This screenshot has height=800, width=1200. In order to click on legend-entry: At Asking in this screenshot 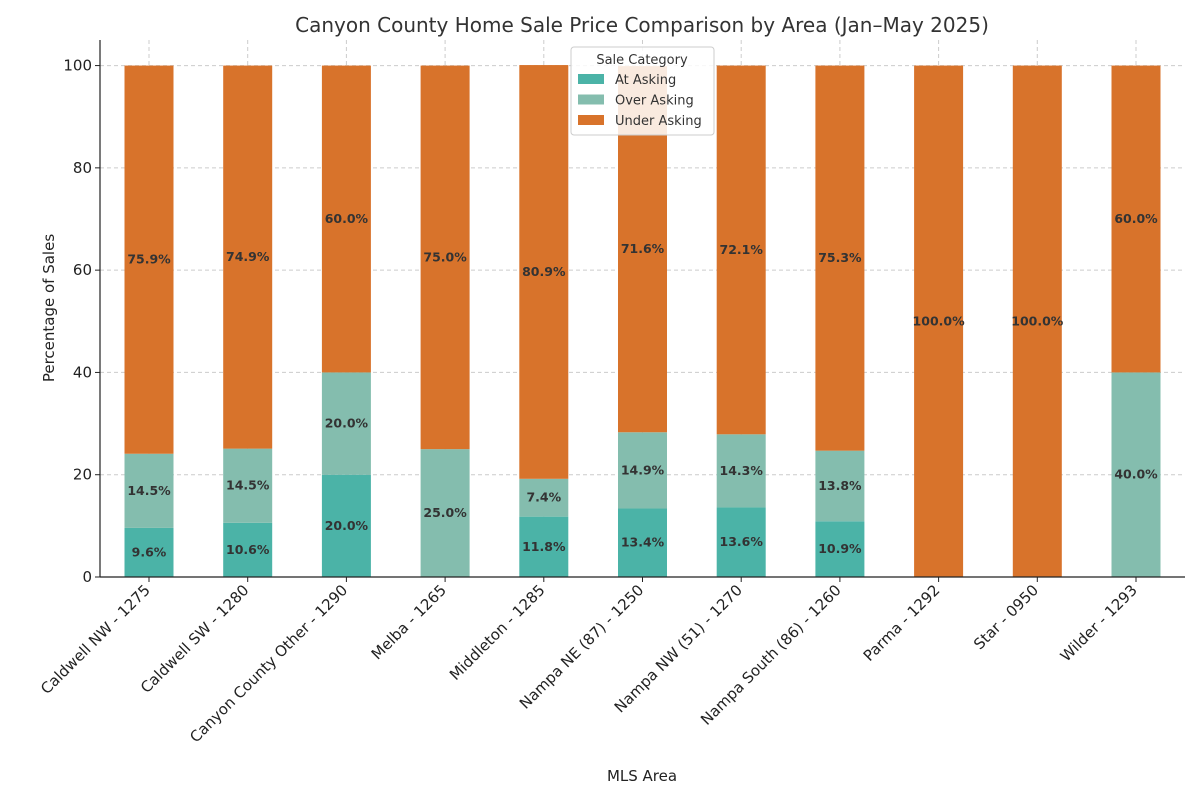, I will do `click(645, 80)`.